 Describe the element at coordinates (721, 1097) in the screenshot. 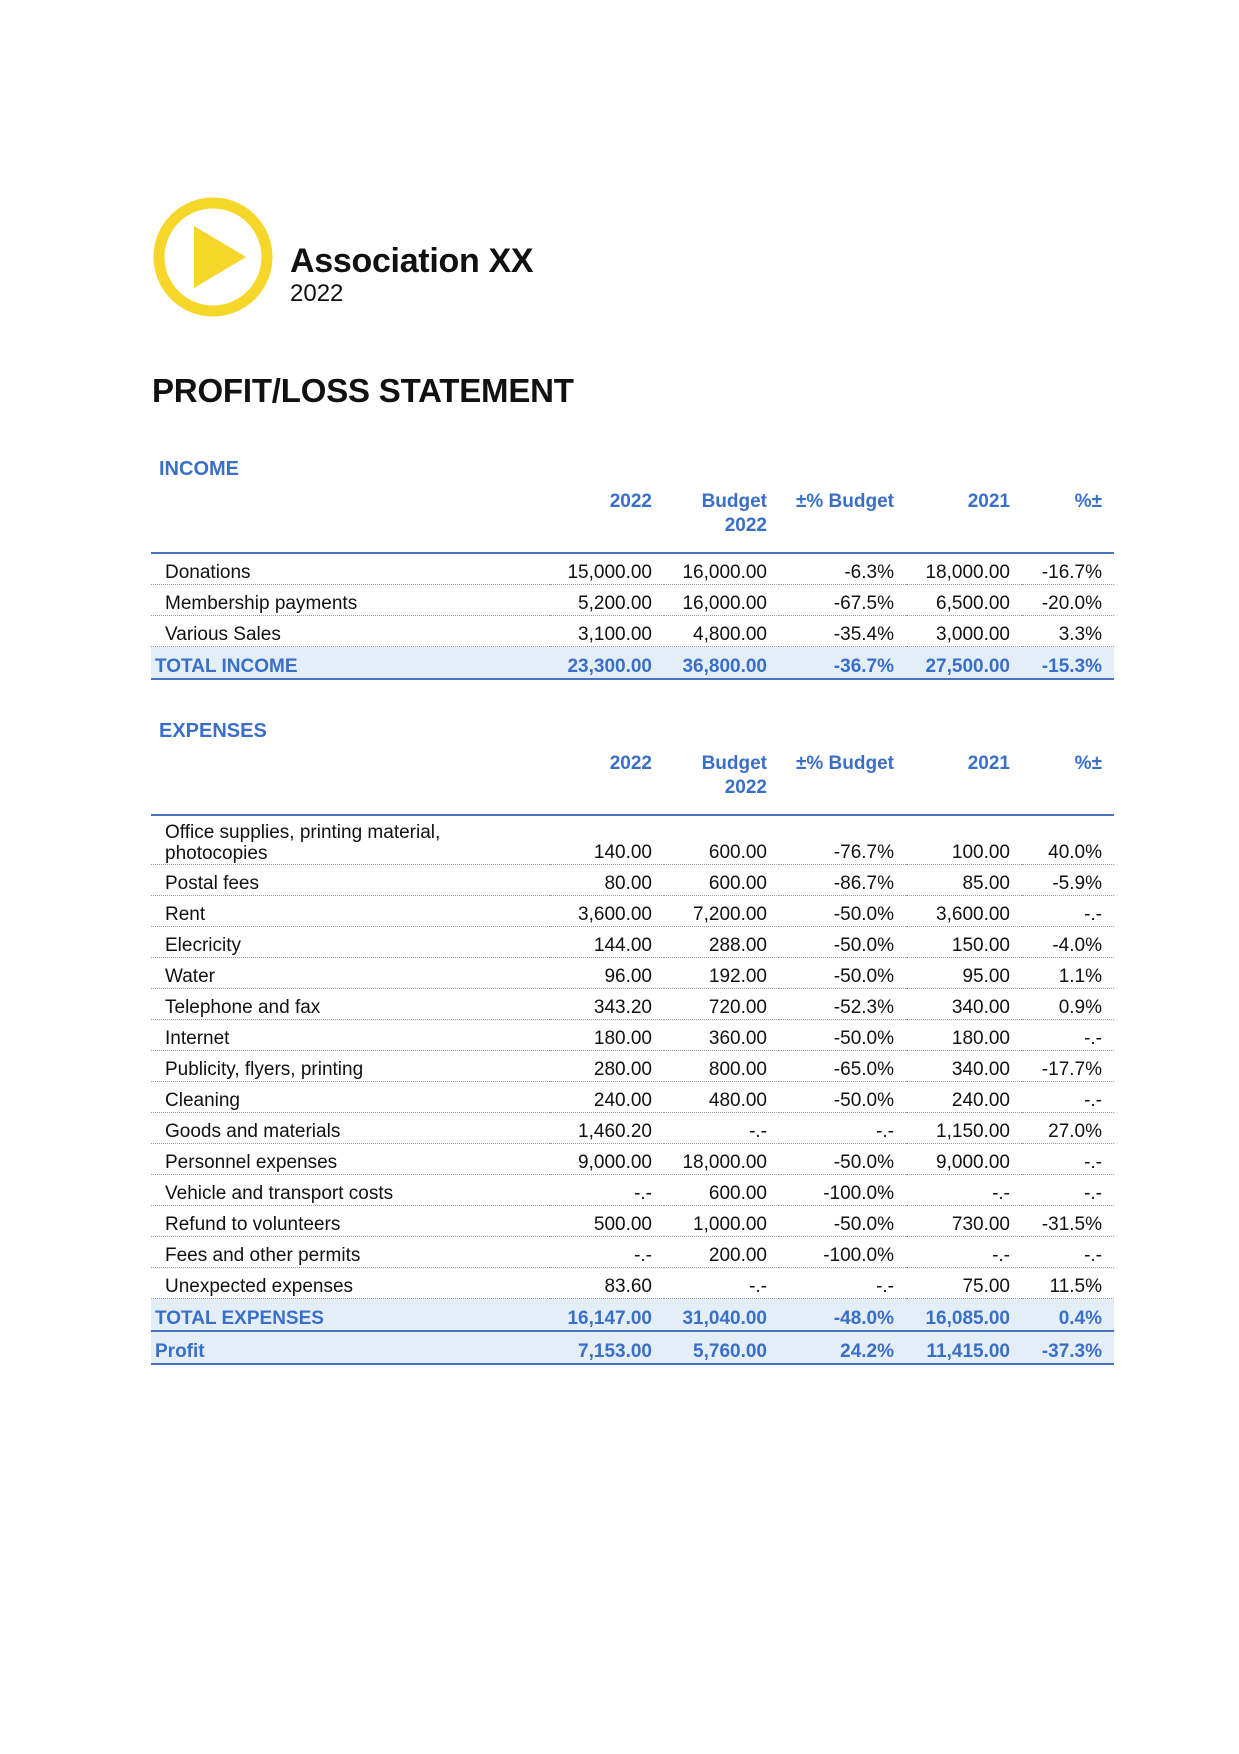

I see `cell-budget: 480.00` at that location.